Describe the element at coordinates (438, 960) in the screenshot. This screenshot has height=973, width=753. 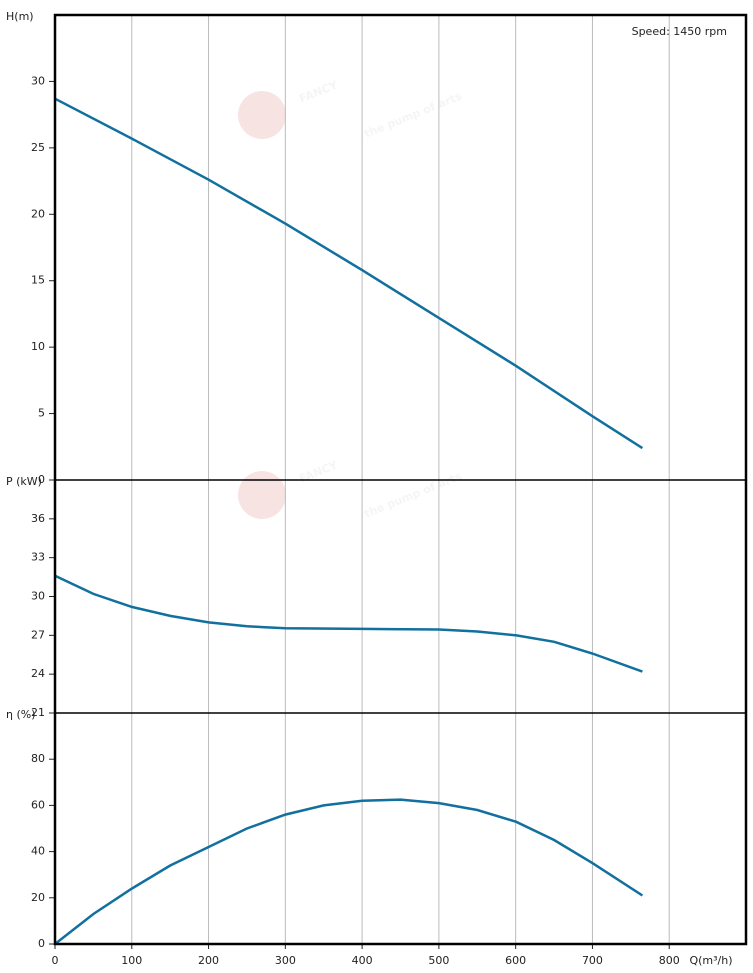
I see `x-tick-label: 500` at that location.